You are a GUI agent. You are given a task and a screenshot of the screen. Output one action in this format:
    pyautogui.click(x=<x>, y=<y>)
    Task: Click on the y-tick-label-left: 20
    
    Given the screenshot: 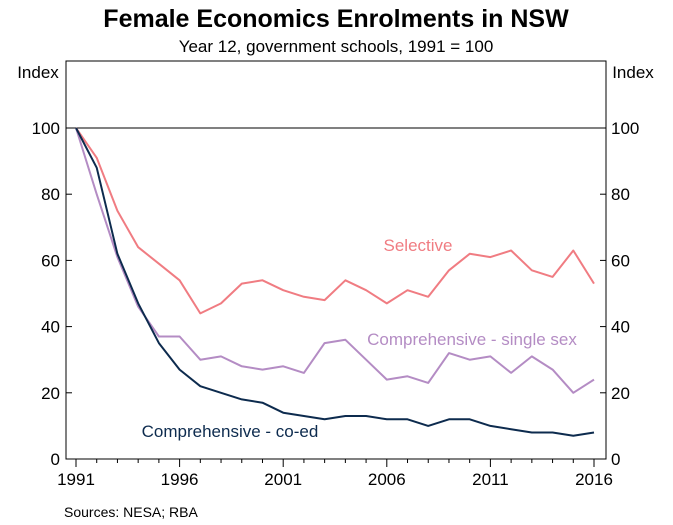 What is the action you would take?
    pyautogui.click(x=50, y=393)
    